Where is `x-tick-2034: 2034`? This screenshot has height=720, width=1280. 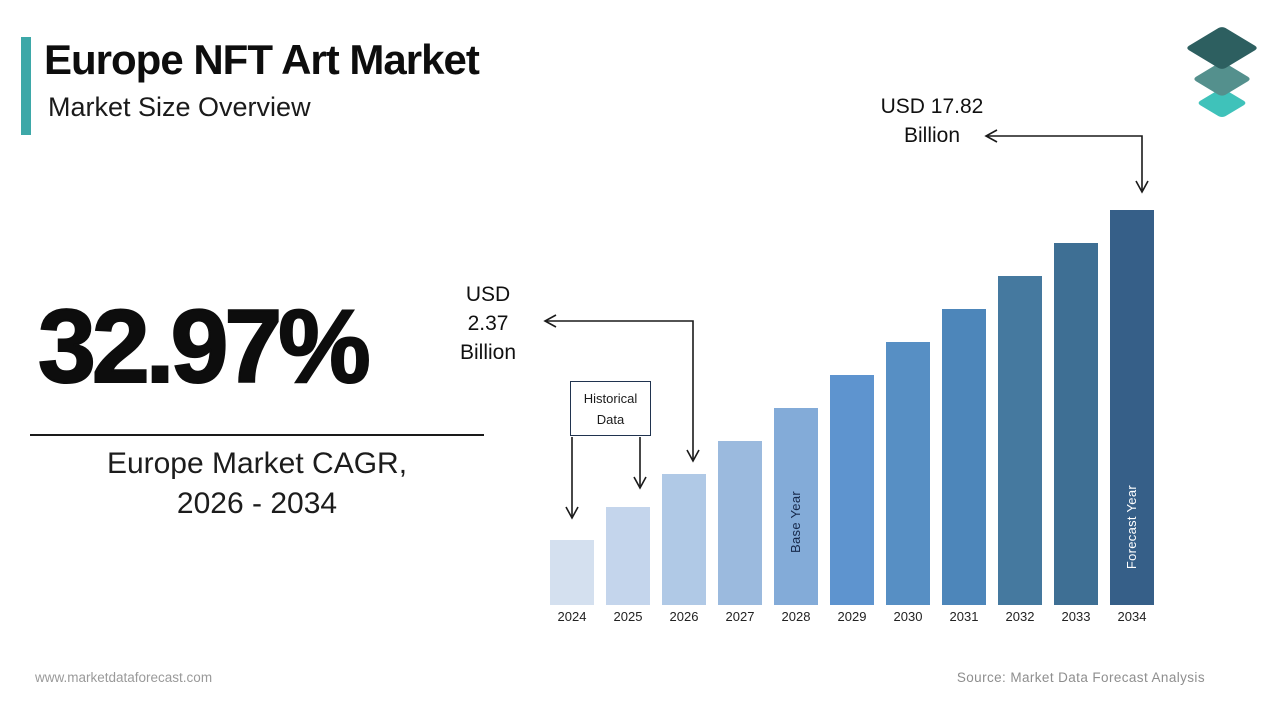 x-tick-2034: 2034 is located at coordinates (1132, 616).